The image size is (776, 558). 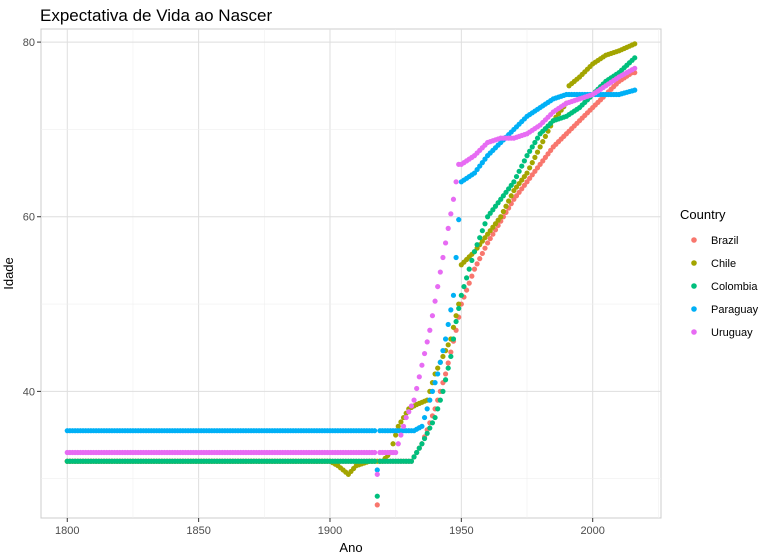 I want to click on legend-label: Chile, so click(x=723, y=264).